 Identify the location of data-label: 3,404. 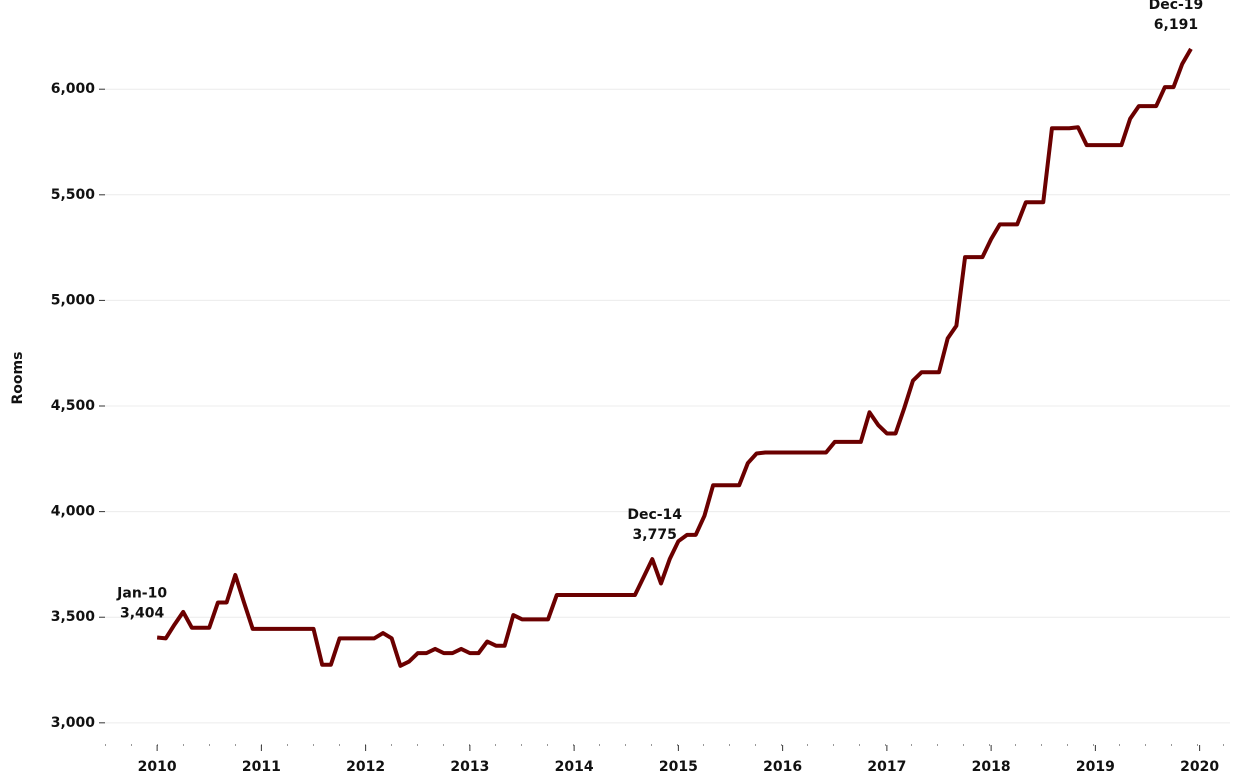
(142, 613).